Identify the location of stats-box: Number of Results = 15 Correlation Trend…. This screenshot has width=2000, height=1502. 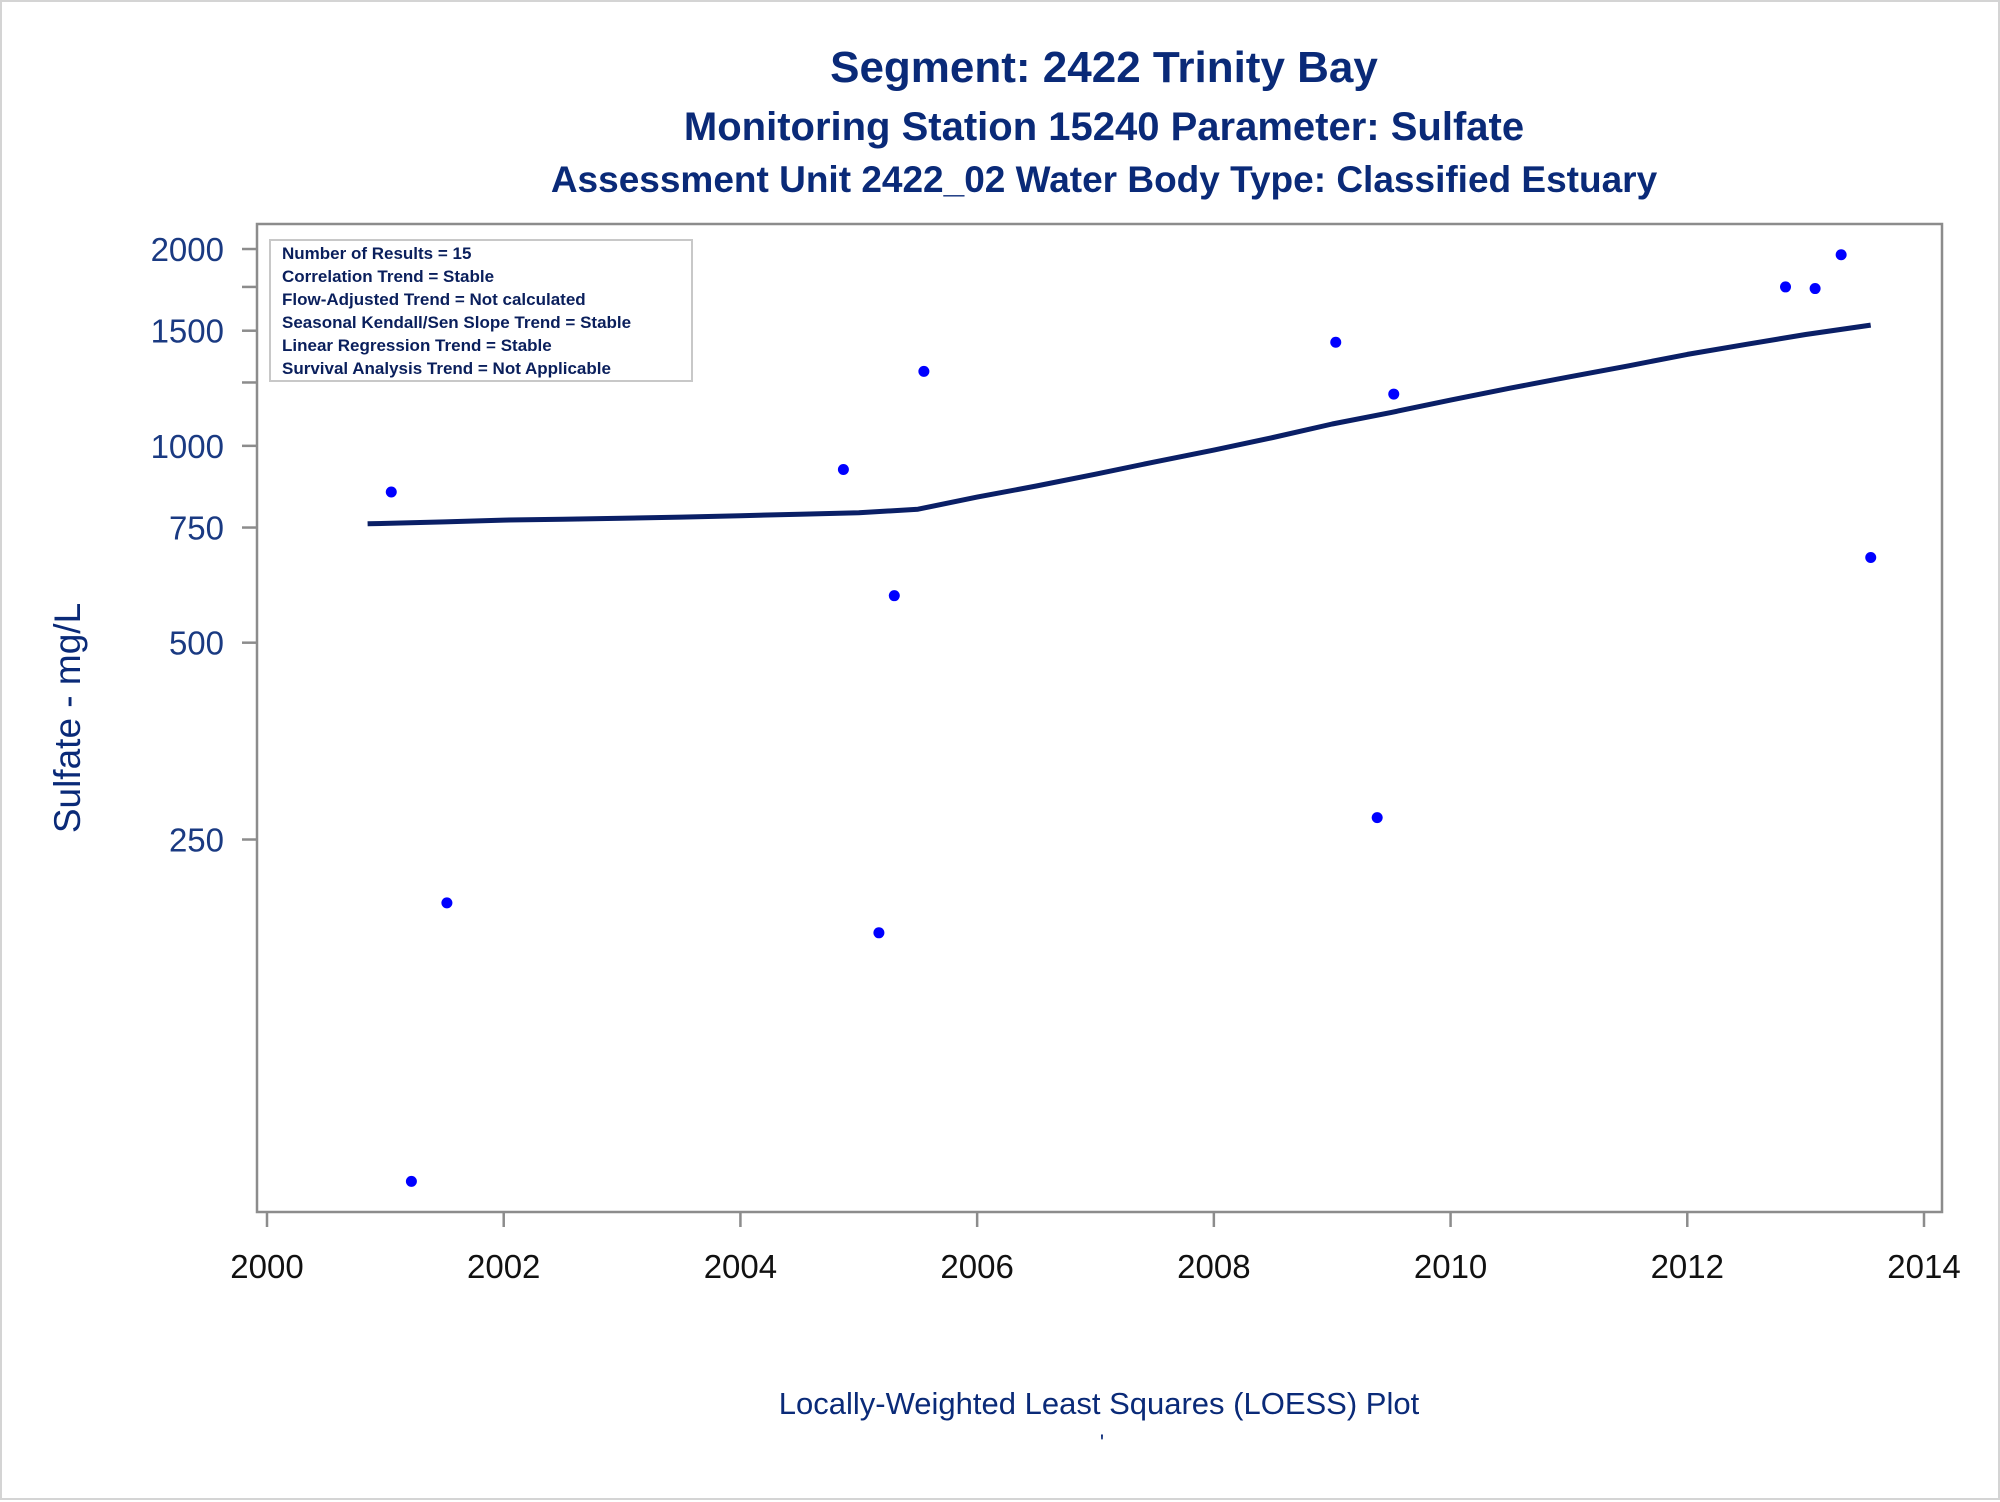
(481, 310).